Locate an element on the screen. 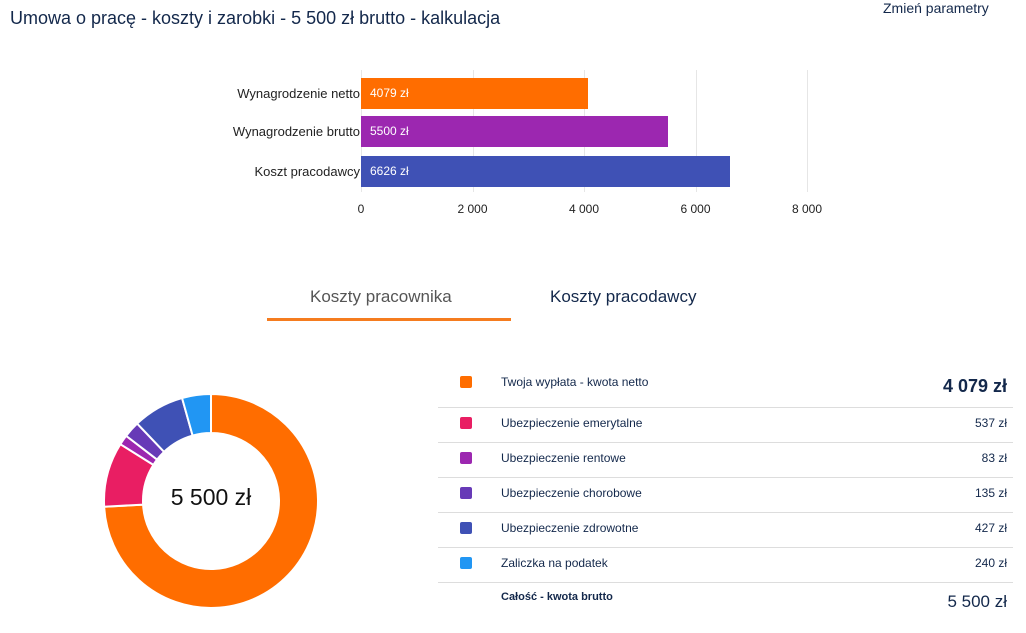  active-tab-indicator is located at coordinates (389, 319).